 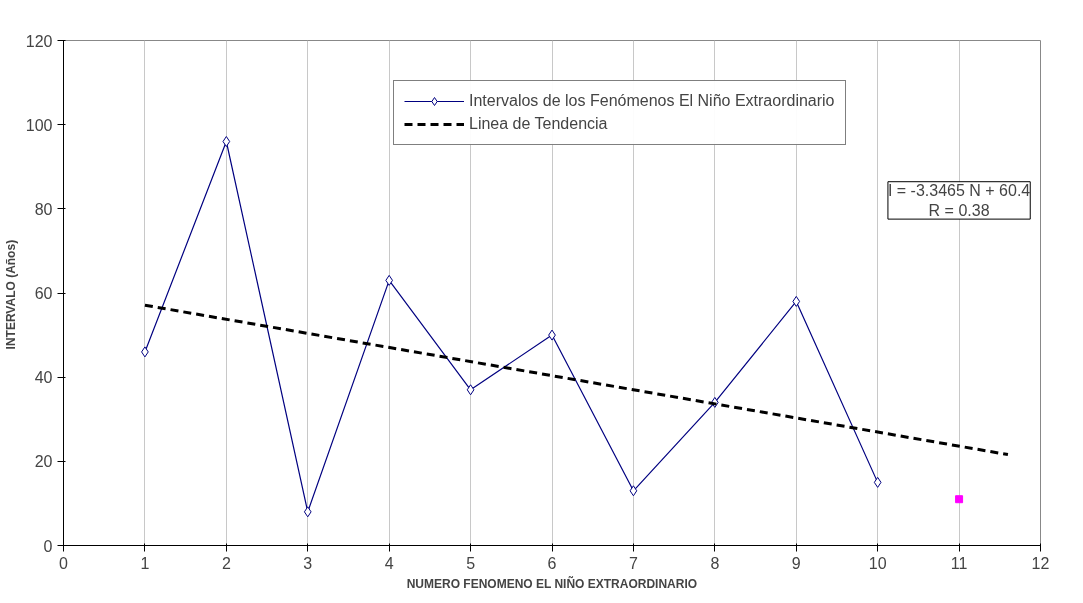 I want to click on y-tick-label: 100, so click(x=39, y=125).